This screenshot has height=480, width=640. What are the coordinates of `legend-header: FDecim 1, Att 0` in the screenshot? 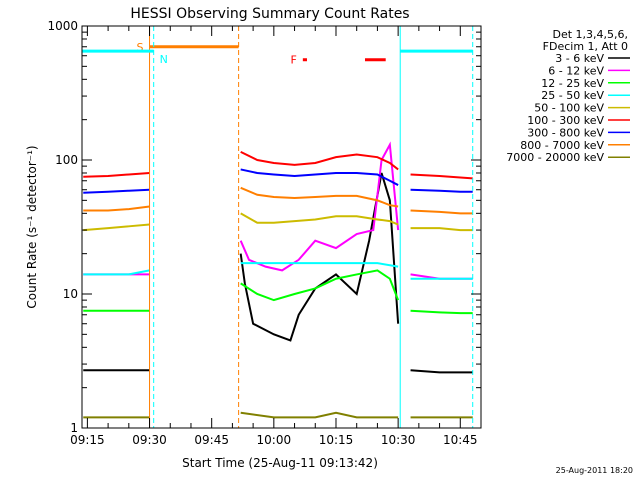 It's located at (585, 46).